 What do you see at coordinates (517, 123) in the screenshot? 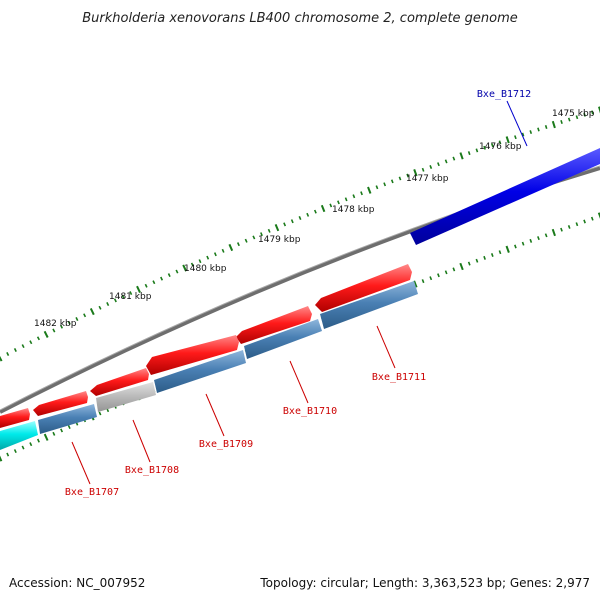
I see `leader-bxe-b1712` at bounding box center [517, 123].